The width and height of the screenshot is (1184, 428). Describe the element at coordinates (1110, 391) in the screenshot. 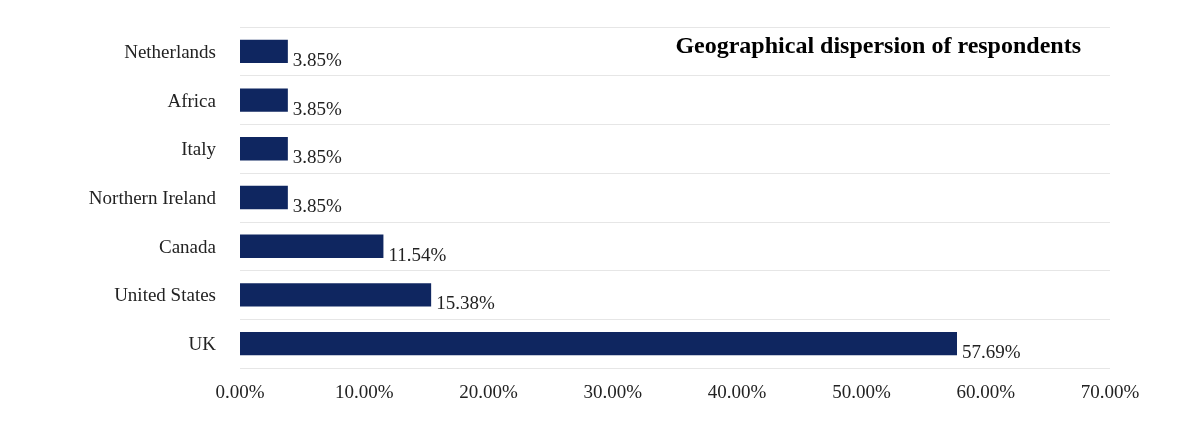

I see `x-tick-label: 70.00%` at that location.